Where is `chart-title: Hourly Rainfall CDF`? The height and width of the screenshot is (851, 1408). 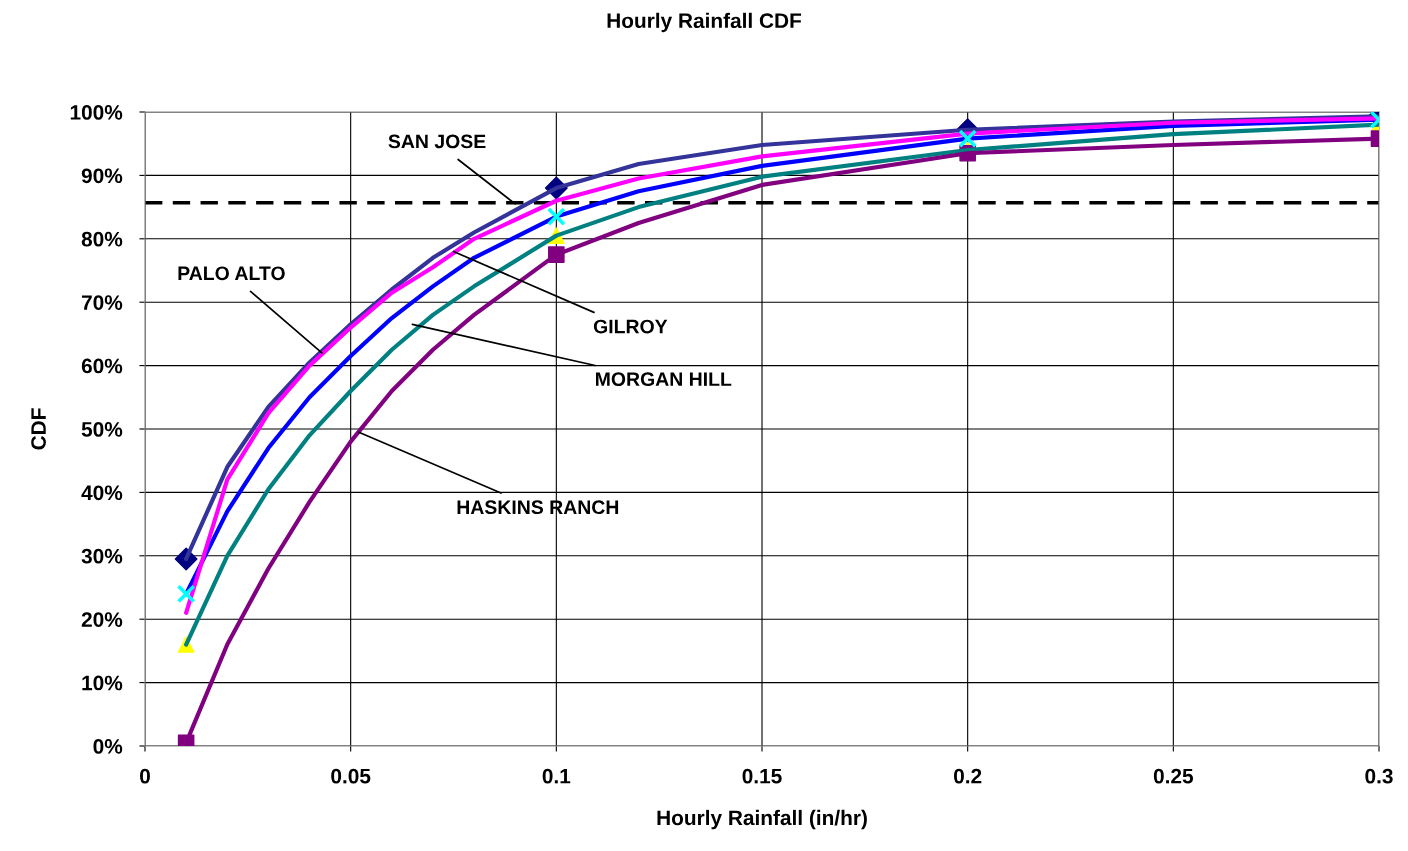
chart-title: Hourly Rainfall CDF is located at coordinates (704, 22).